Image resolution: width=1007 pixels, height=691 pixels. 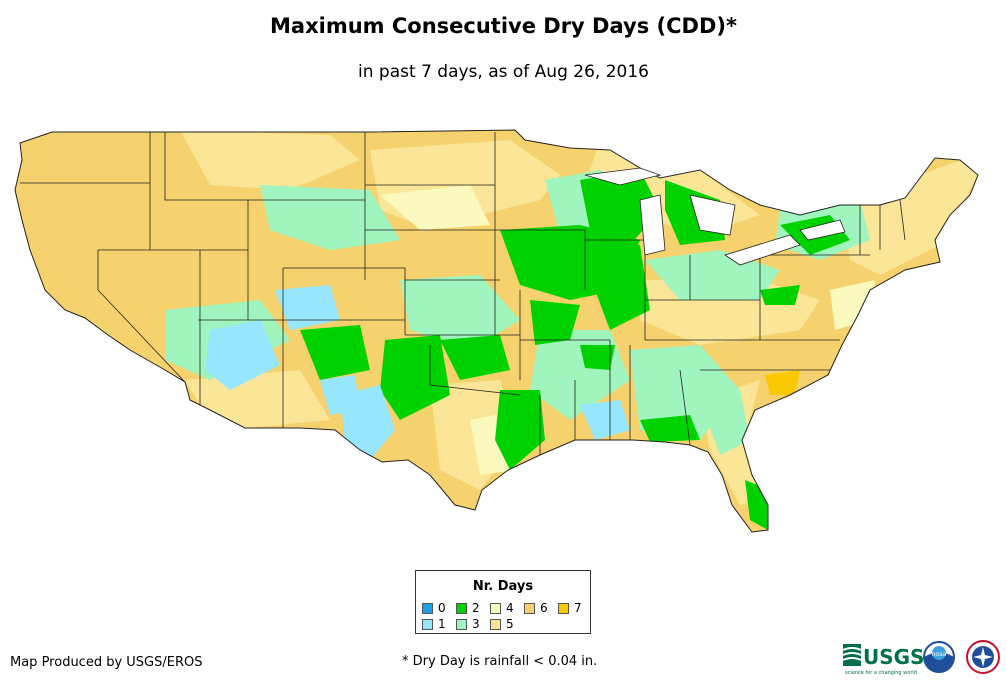 I want to click on legend-label-3: 3, so click(x=476, y=624).